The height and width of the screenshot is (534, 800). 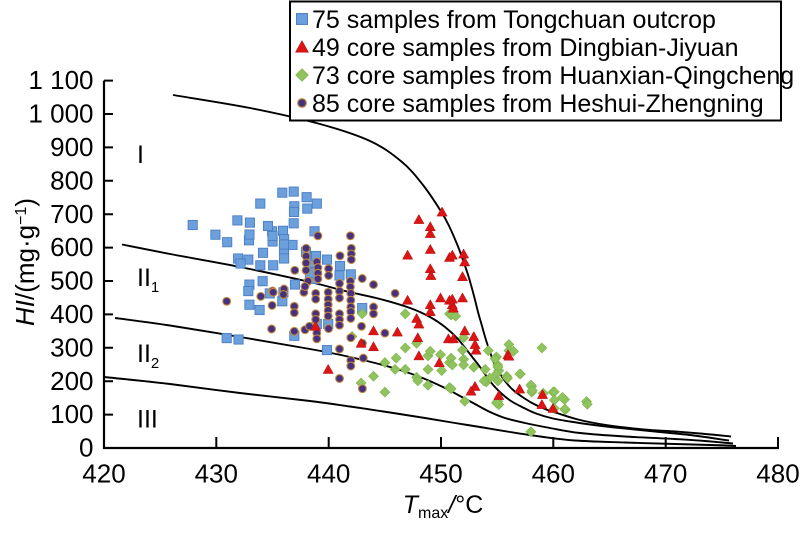 What do you see at coordinates (103, 474) in the screenshot?
I see `svg-text: 420` at bounding box center [103, 474].